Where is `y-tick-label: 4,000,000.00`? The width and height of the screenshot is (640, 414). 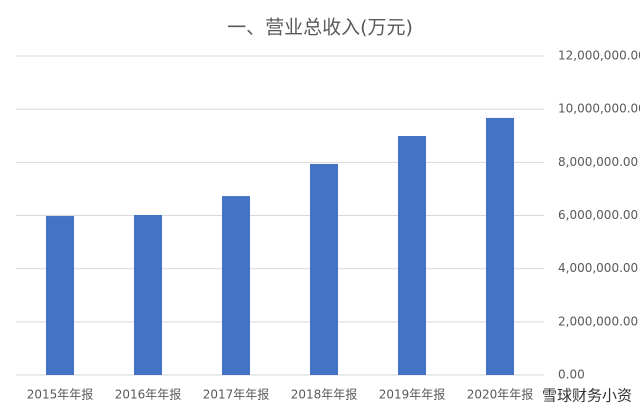 y-tick-label: 4,000,000.00 is located at coordinates (598, 268).